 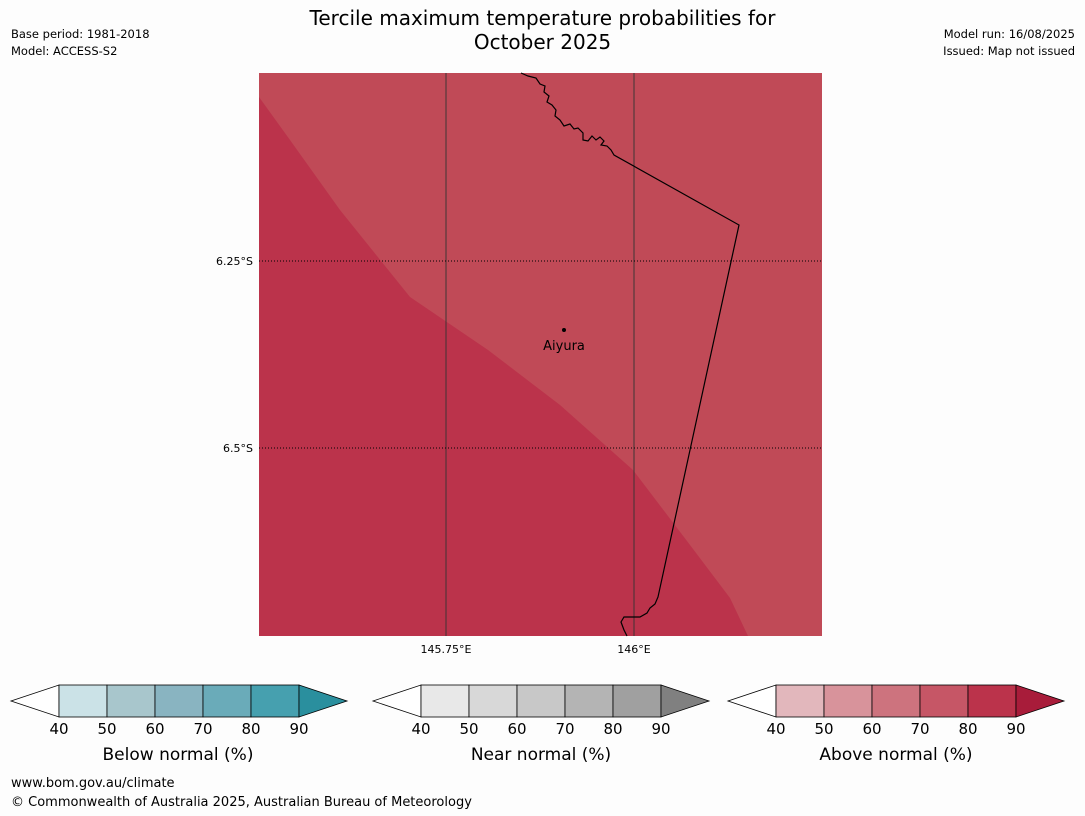 I want to click on lon-label-145-75: 145.75°E, so click(x=446, y=649).